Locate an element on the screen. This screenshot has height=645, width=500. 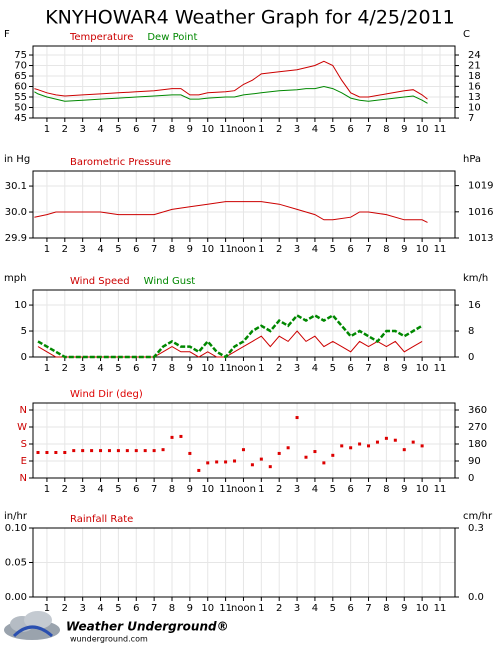
page-title: KNYHOWAR4 Weather Graph for 4/25/2011 is located at coordinates (250, 18).